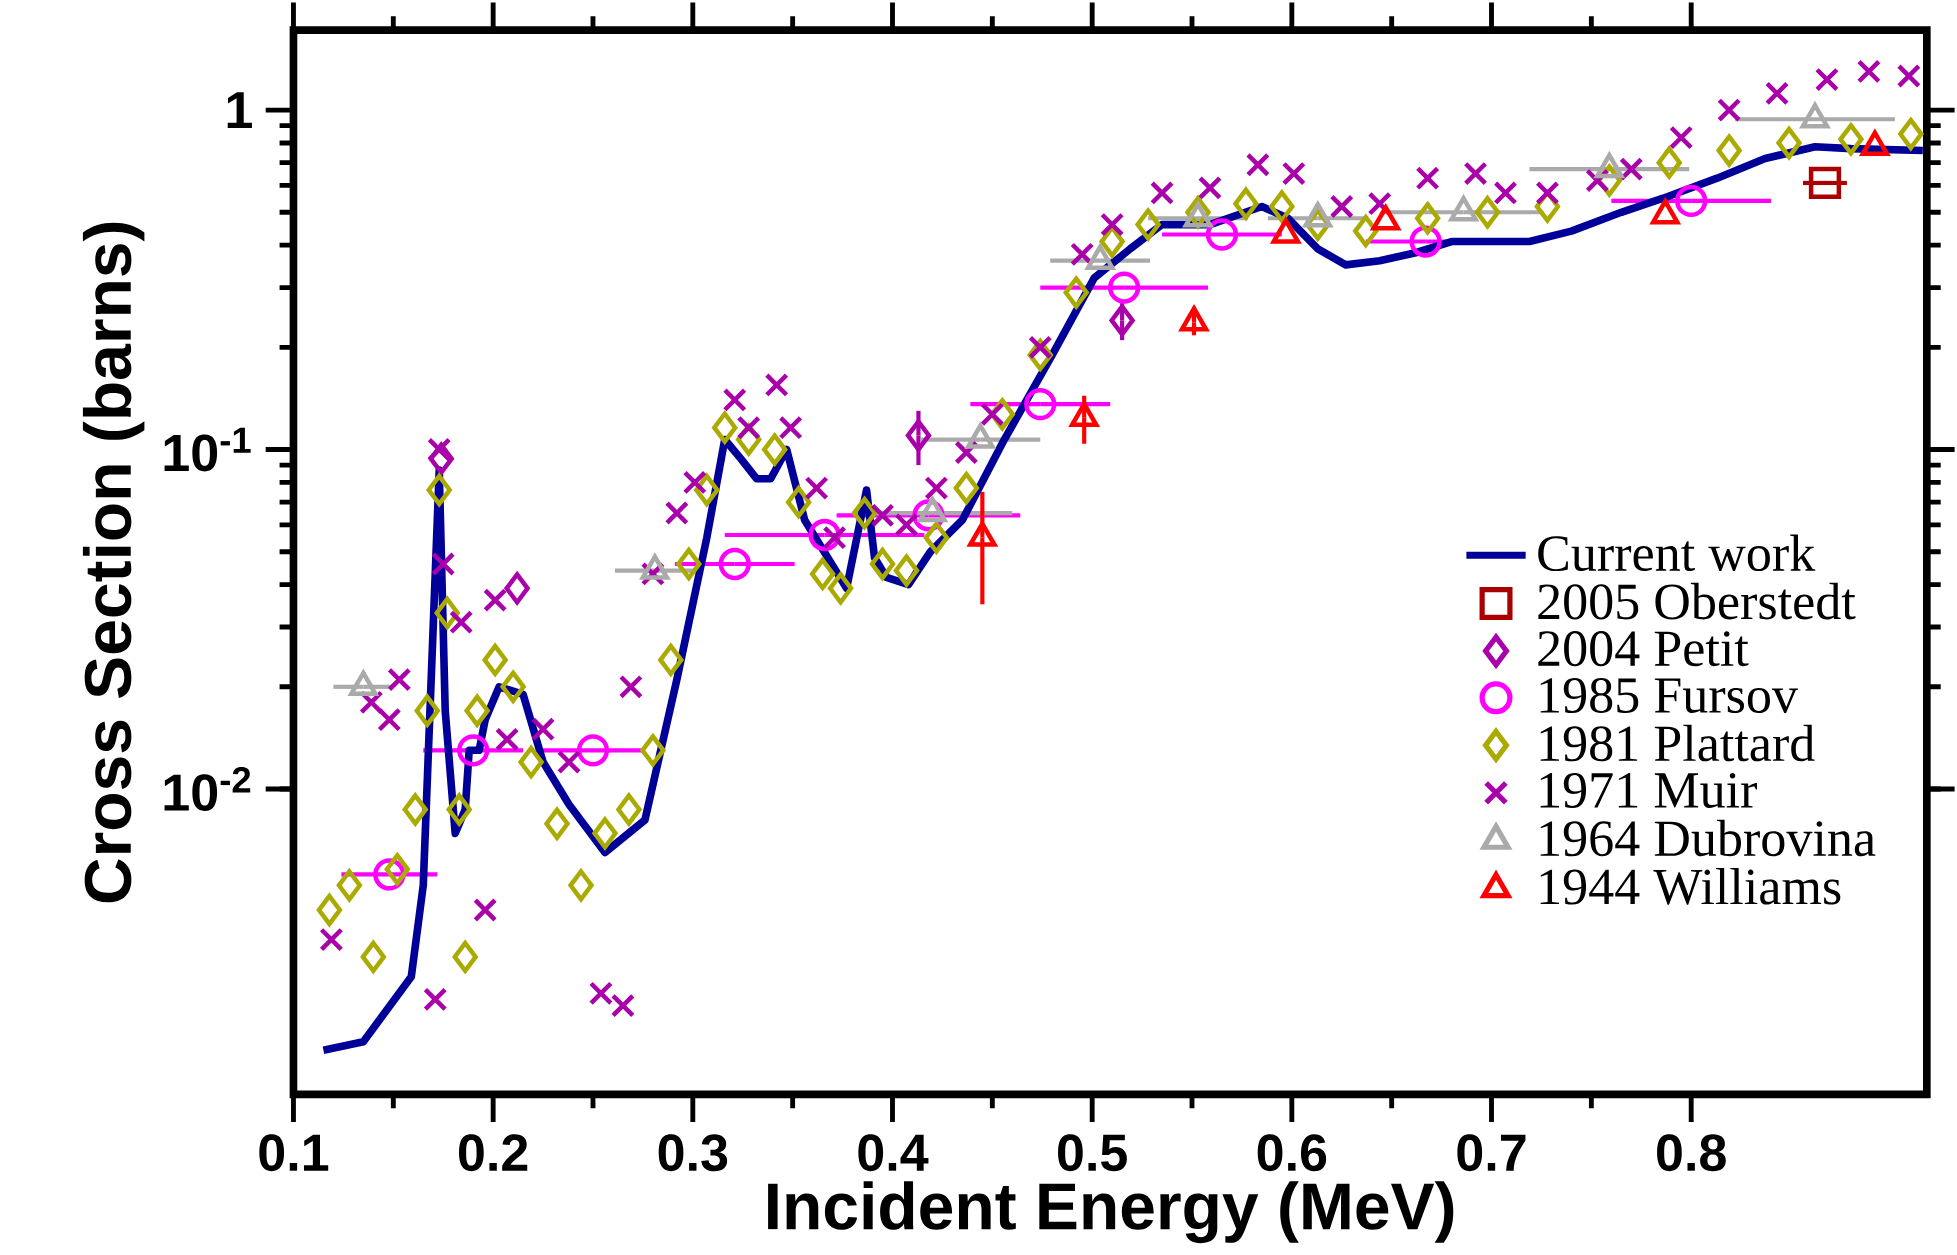 The height and width of the screenshot is (1255, 1957). I want to click on legend-label: 1964 Dubrovina, so click(1708, 838).